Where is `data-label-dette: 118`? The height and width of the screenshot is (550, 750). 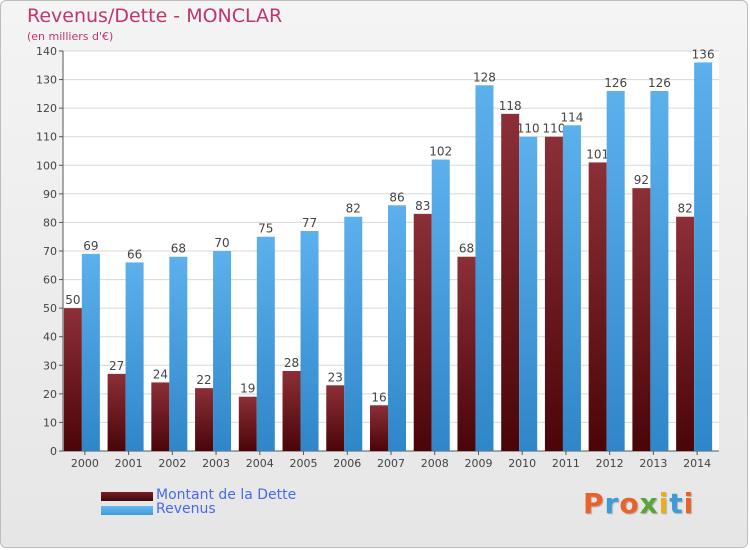 data-label-dette: 118 is located at coordinates (510, 106).